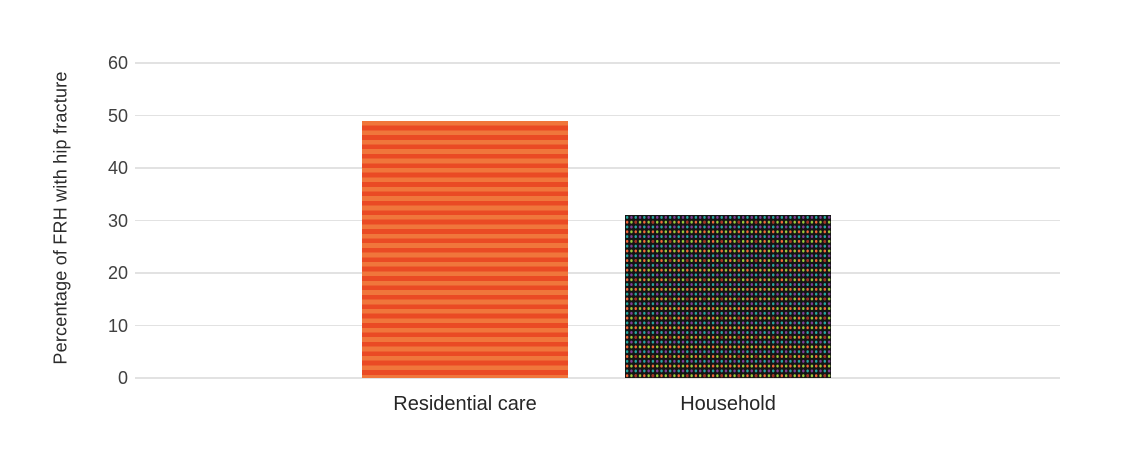 The width and height of the screenshot is (1125, 450). Describe the element at coordinates (117, 63) in the screenshot. I see `y-tick-label-60: 60` at that location.